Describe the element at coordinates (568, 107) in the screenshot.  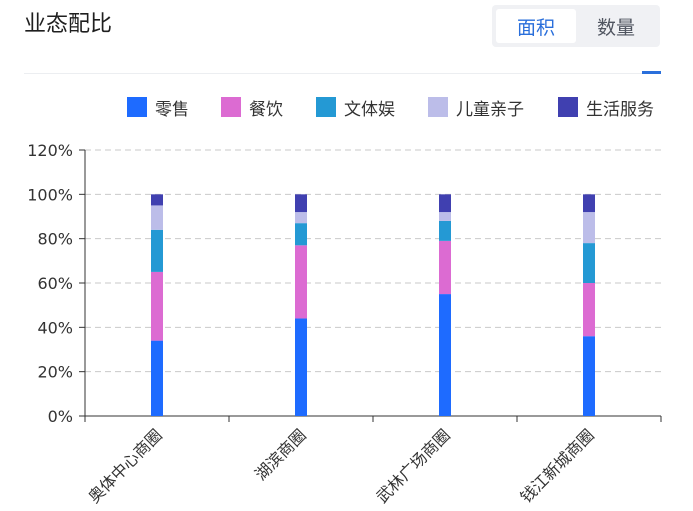
I see `legend-swatch-services` at that location.